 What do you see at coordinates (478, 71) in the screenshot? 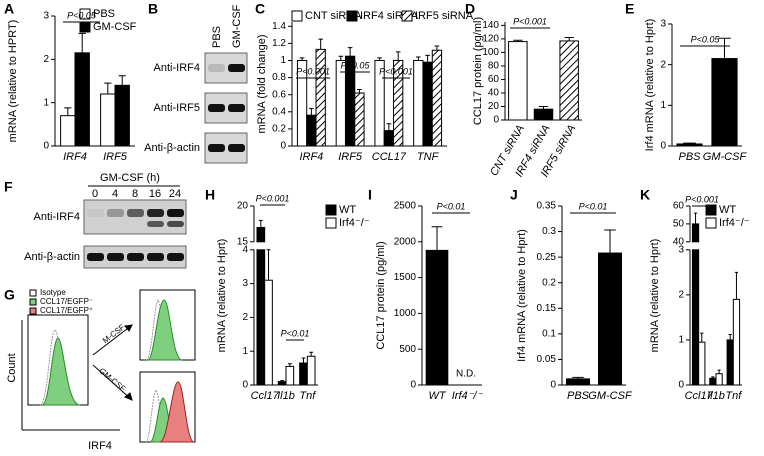
I see `y-axis-label: CCL17 protein (pg/ml)` at bounding box center [478, 71].